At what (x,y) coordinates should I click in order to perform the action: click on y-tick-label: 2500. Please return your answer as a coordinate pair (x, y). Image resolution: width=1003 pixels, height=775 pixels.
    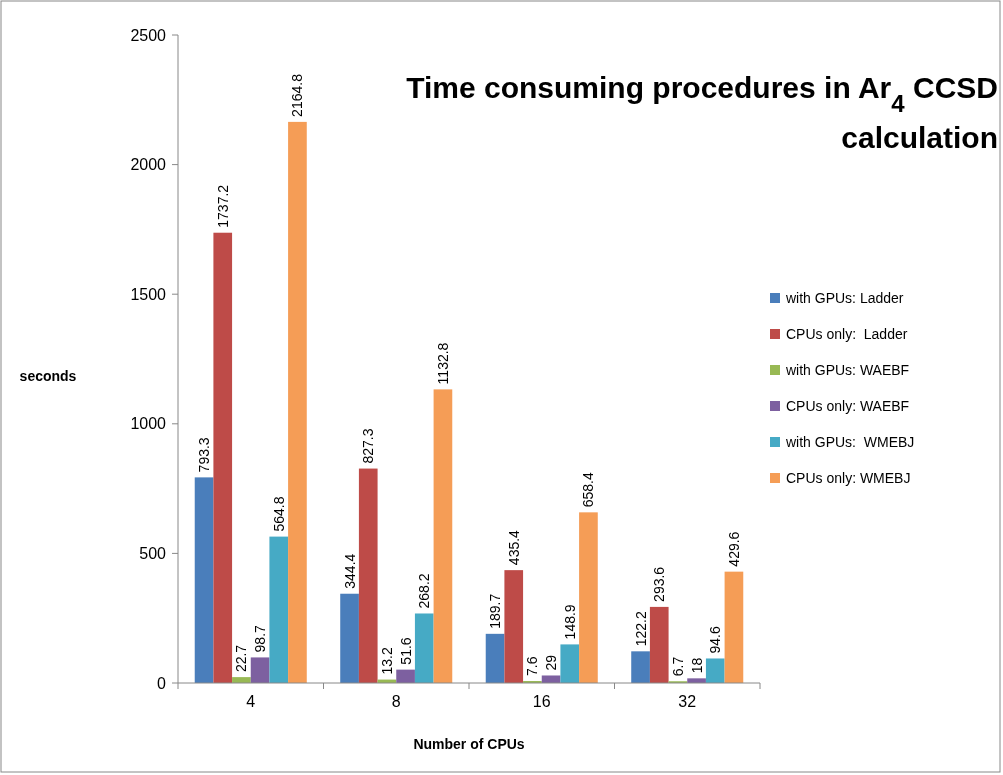
    Looking at the image, I should click on (148, 35).